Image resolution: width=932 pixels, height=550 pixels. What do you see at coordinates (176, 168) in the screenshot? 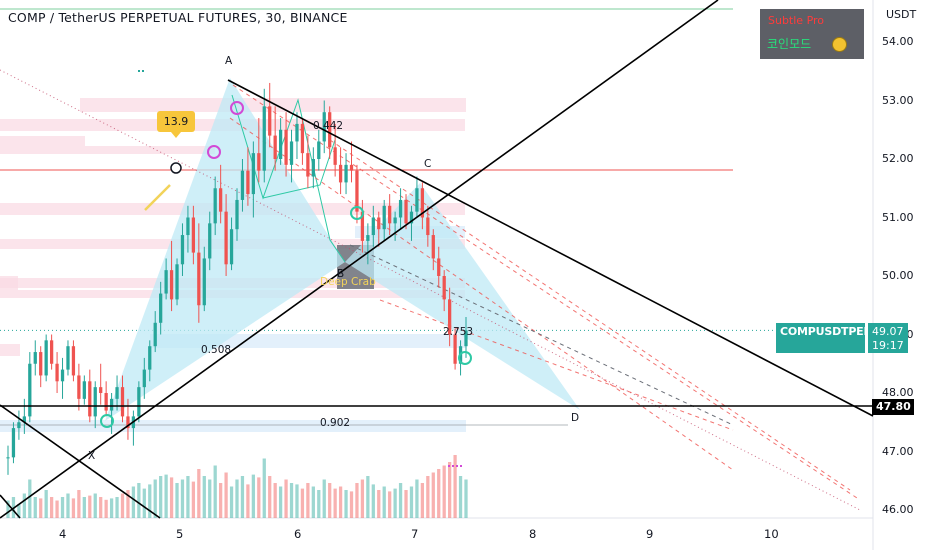
I see `medal-icon` at bounding box center [176, 168].